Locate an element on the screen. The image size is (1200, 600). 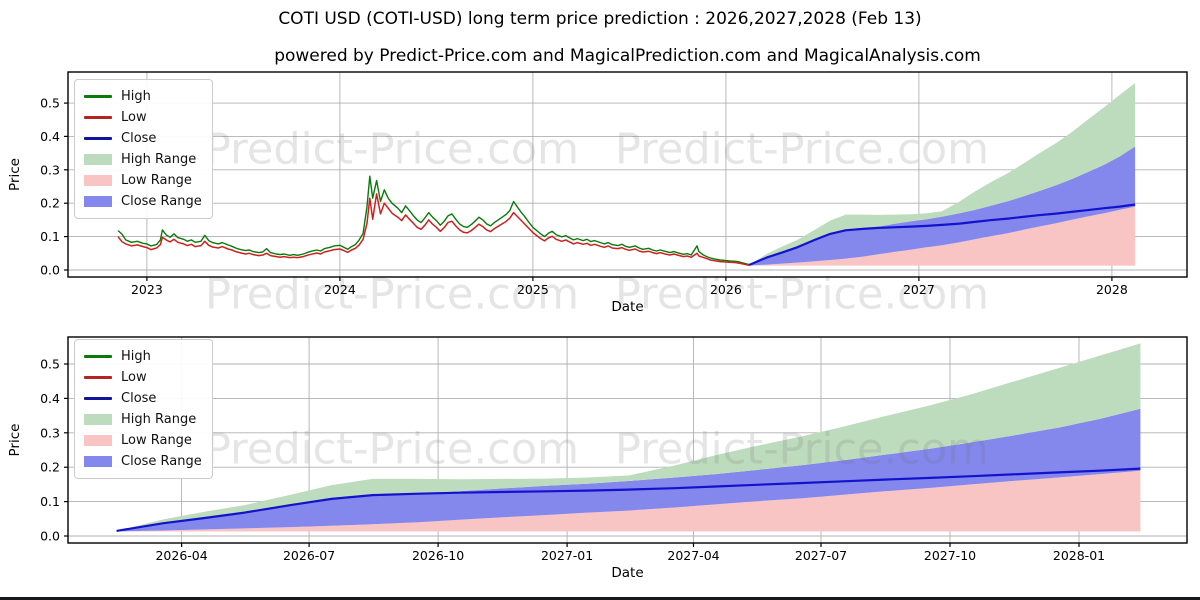
x-tick-label: 2026-07 is located at coordinates (309, 555).